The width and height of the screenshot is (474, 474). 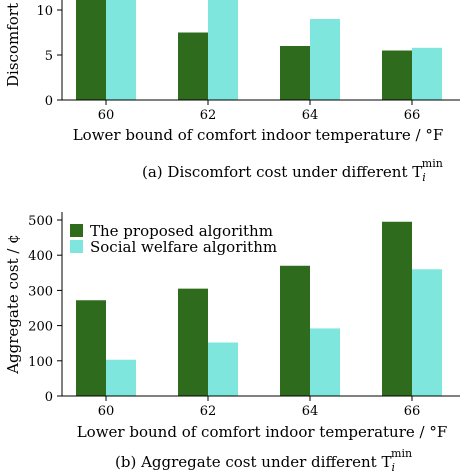 What do you see at coordinates (76, 246) in the screenshot?
I see `legend-swatch-social` at bounding box center [76, 246].